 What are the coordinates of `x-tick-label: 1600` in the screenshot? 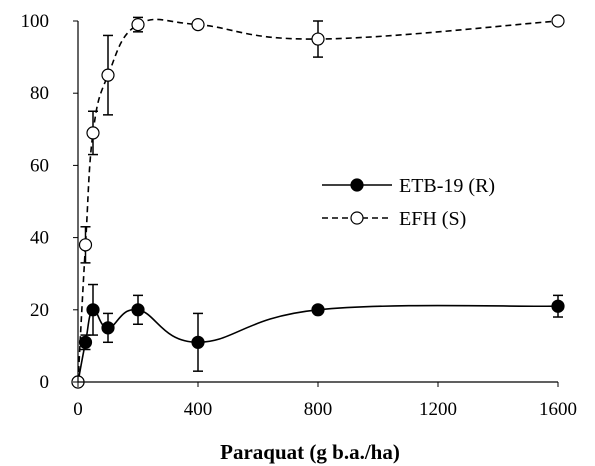 It's located at (558, 409).